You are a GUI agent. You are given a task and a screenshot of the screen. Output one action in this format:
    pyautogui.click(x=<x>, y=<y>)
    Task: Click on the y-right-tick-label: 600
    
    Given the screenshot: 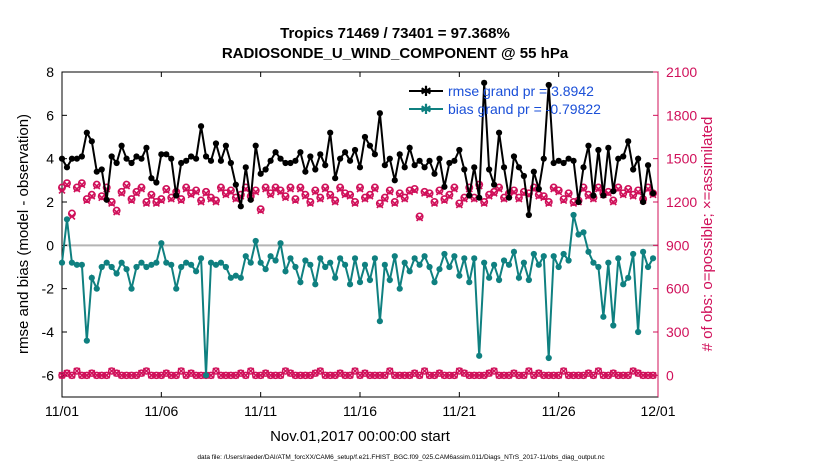 What is the action you would take?
    pyautogui.click(x=678, y=289)
    